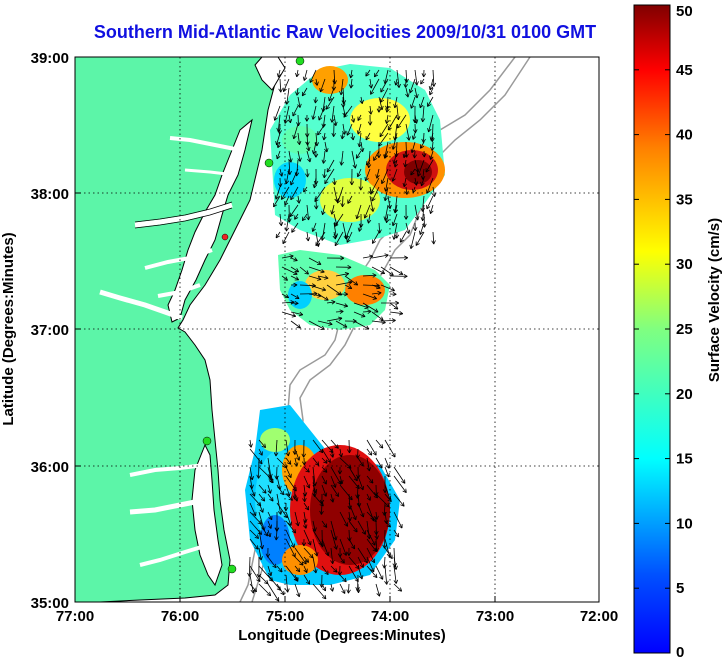 The height and width of the screenshot is (659, 724). What do you see at coordinates (183, 215) in the screenshot?
I see `potomac-river-edge` at bounding box center [183, 215].